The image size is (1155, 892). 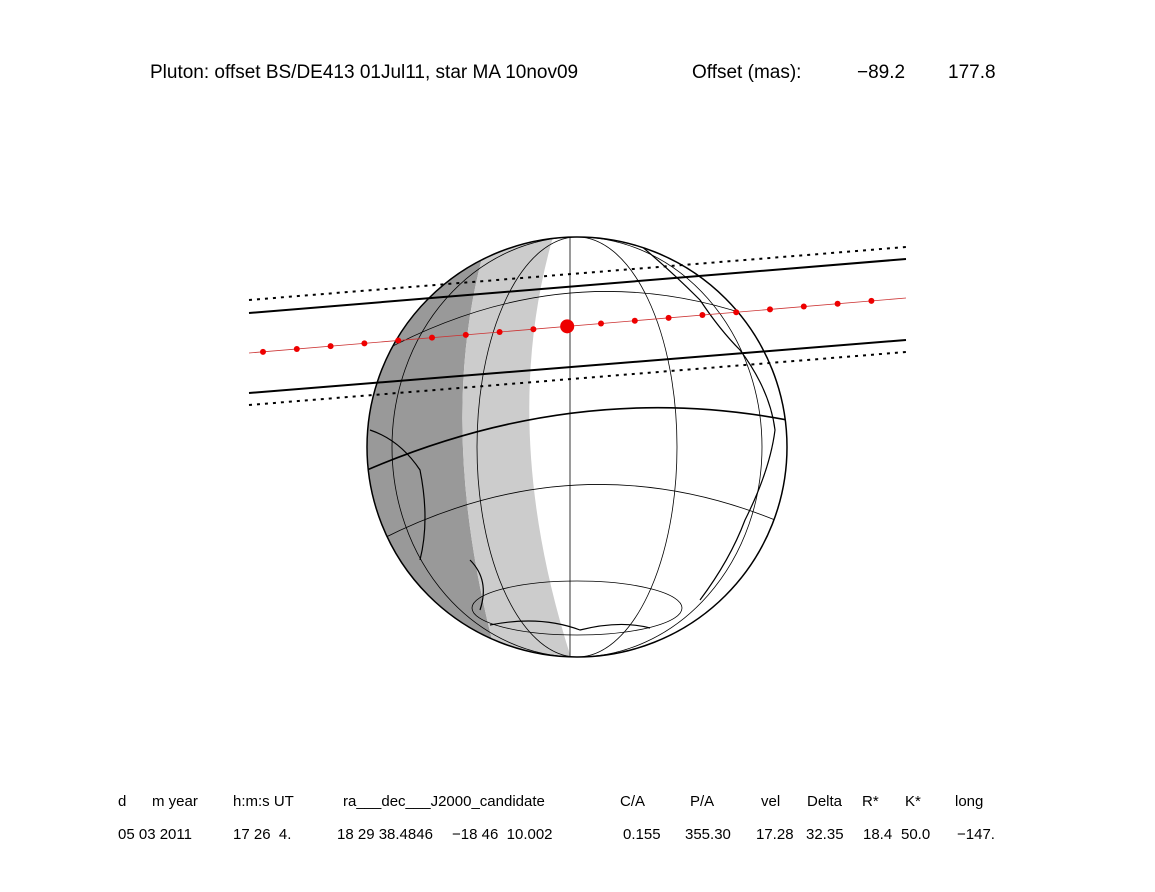 I want to click on column-header: C/A, so click(x=632, y=801).